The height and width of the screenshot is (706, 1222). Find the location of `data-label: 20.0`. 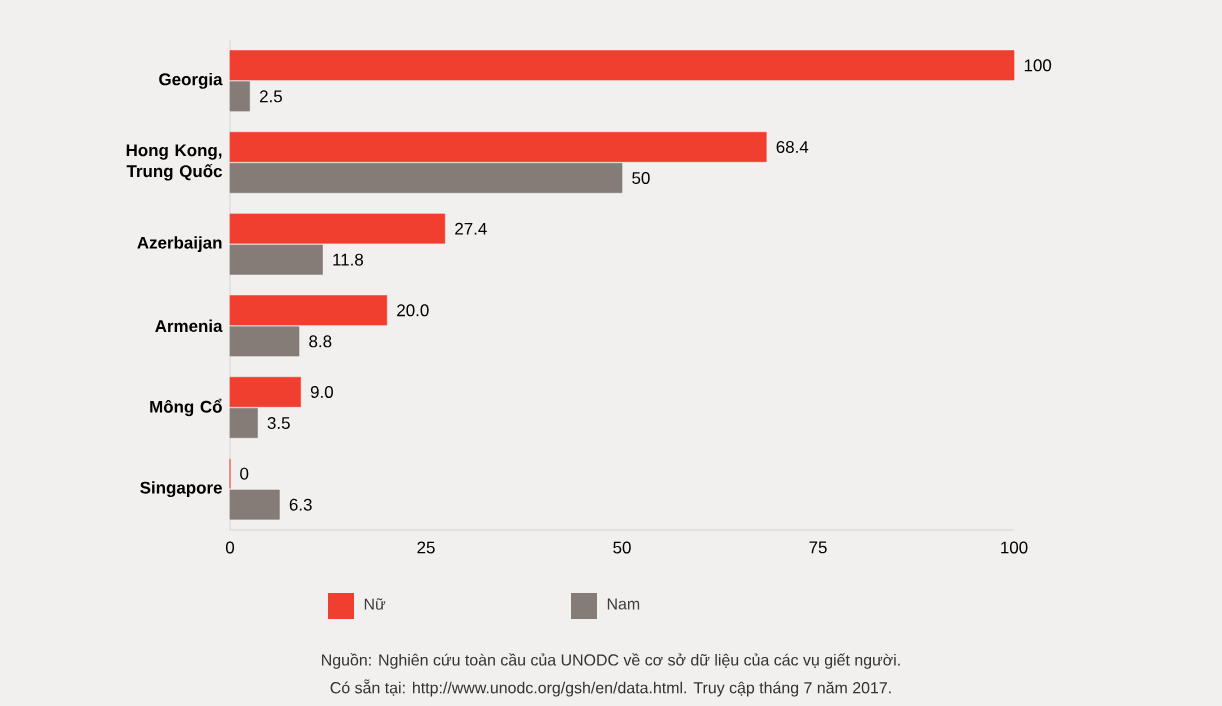

data-label: 20.0 is located at coordinates (413, 310).